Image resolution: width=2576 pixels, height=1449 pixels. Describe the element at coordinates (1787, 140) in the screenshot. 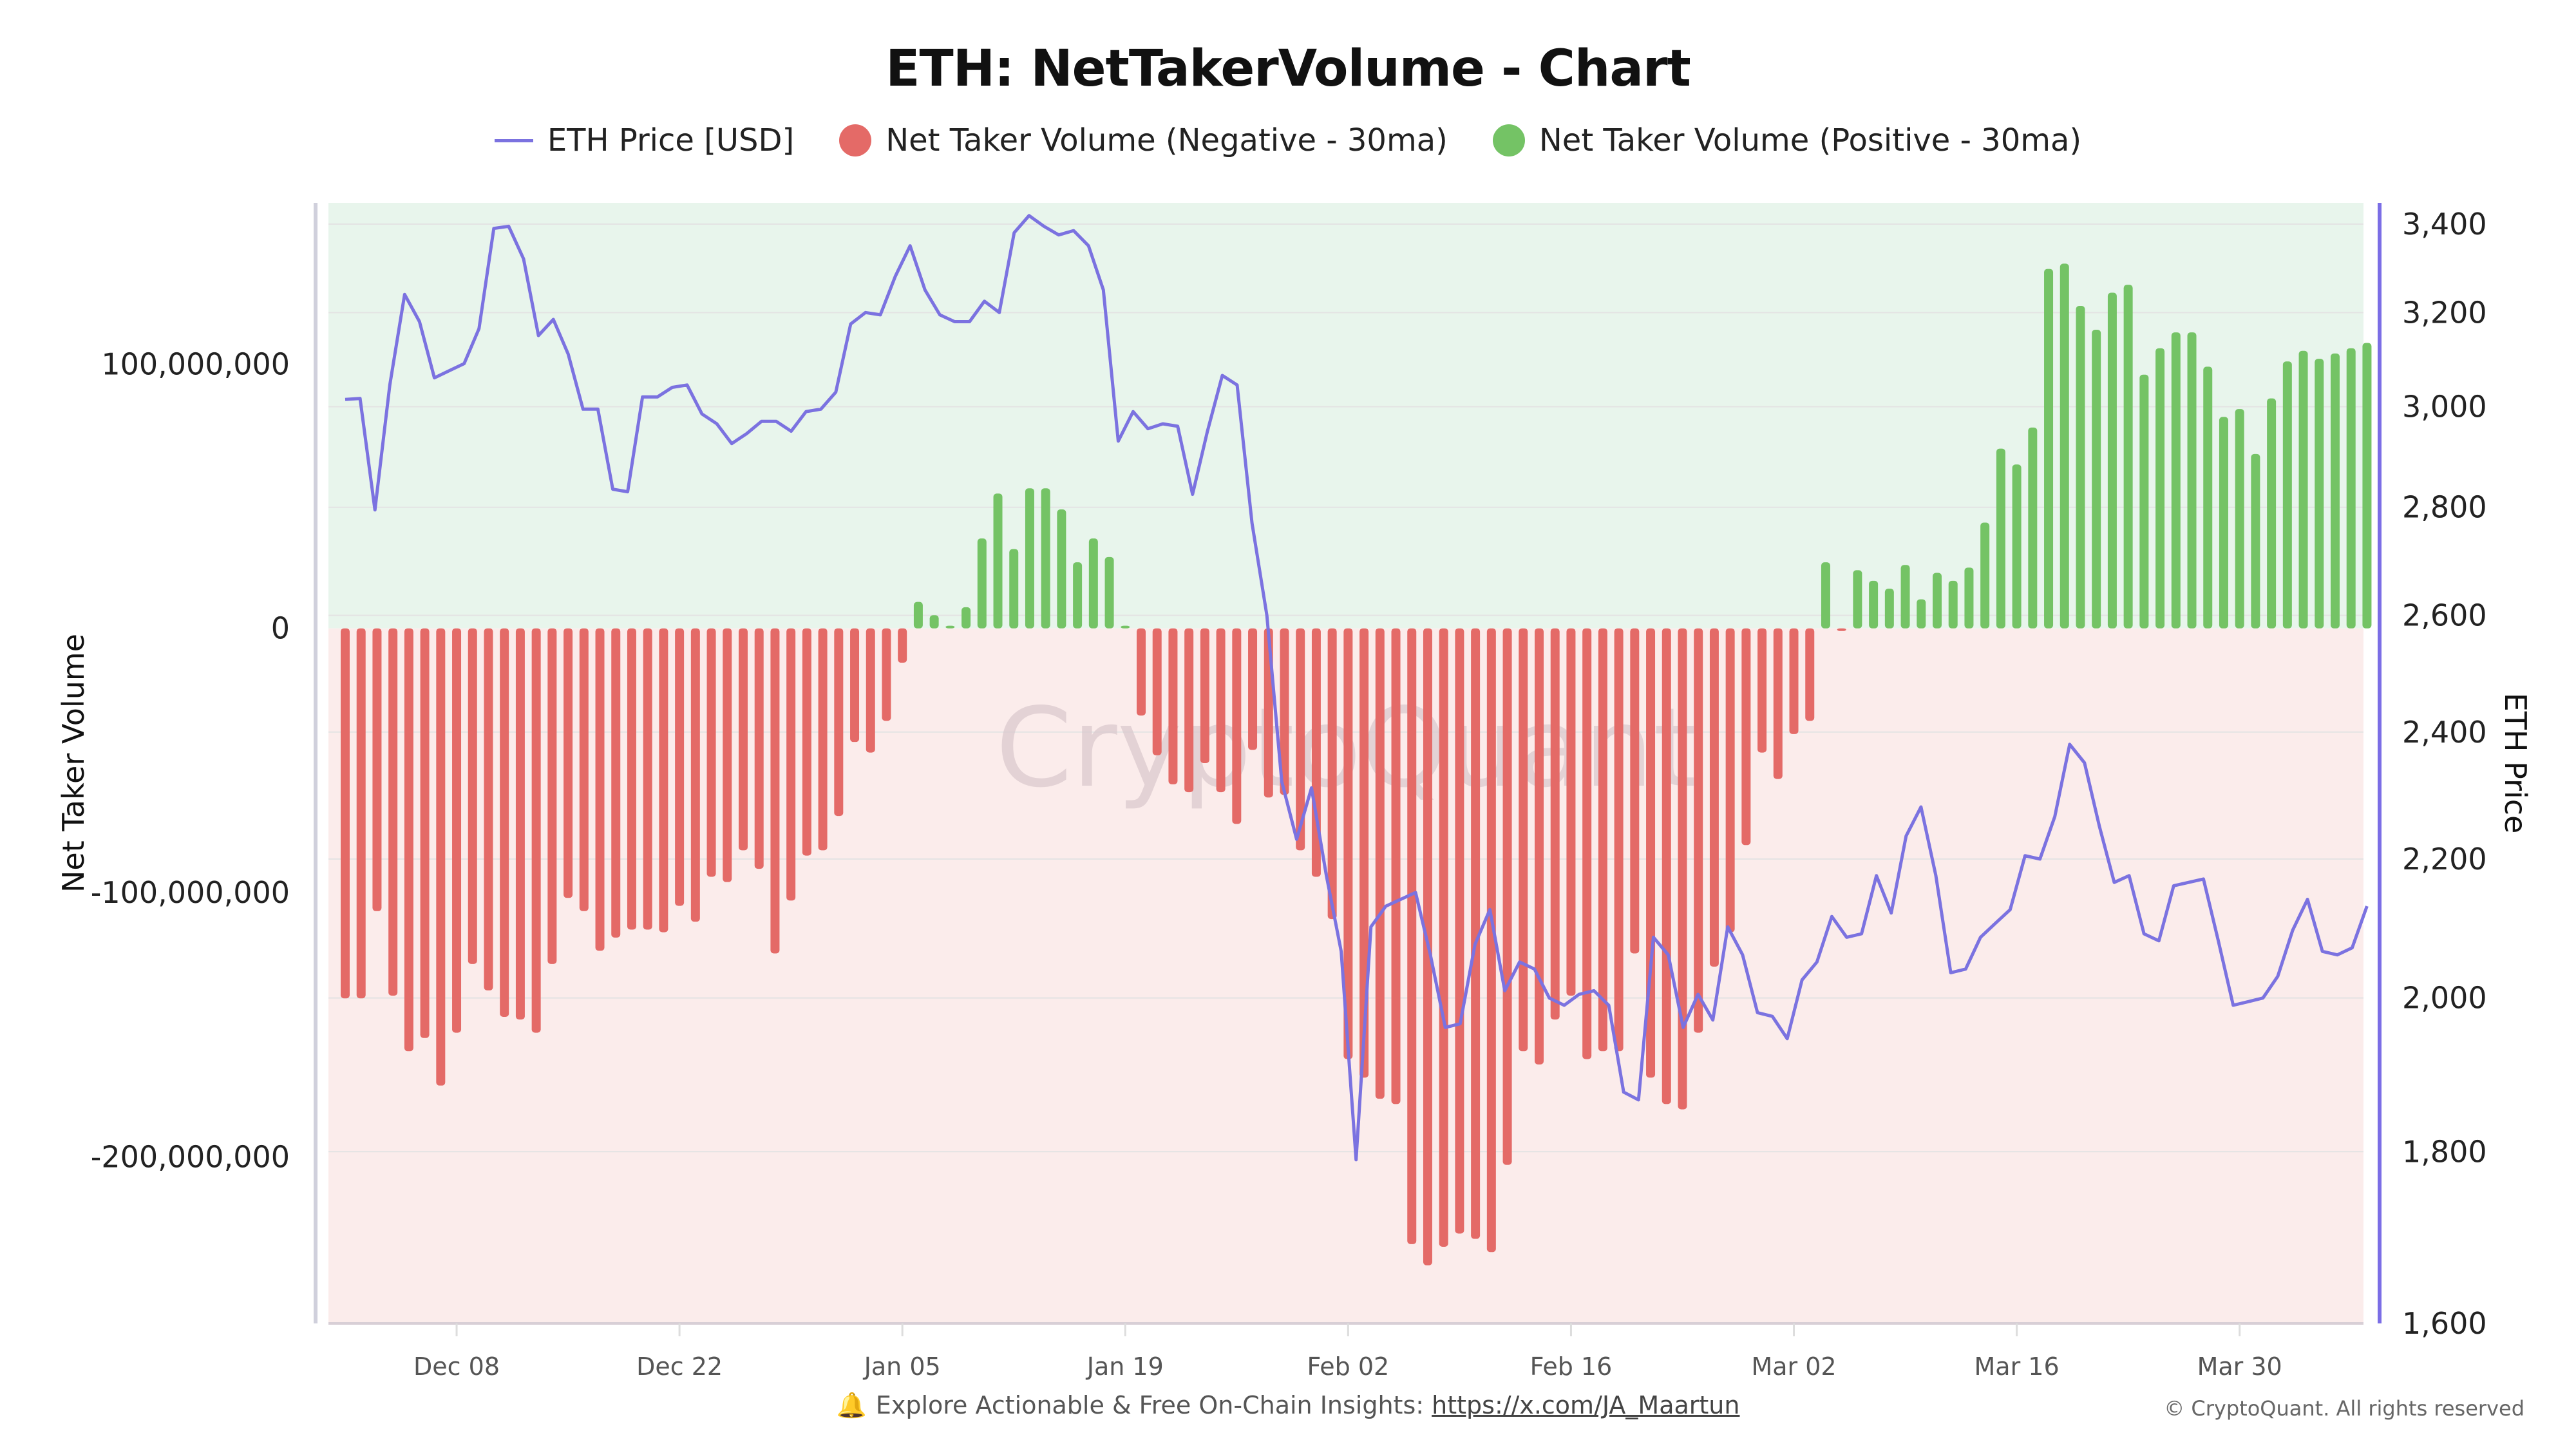

I see `legend-item-positive: Net Taker Volume (Positive - 30ma)` at that location.